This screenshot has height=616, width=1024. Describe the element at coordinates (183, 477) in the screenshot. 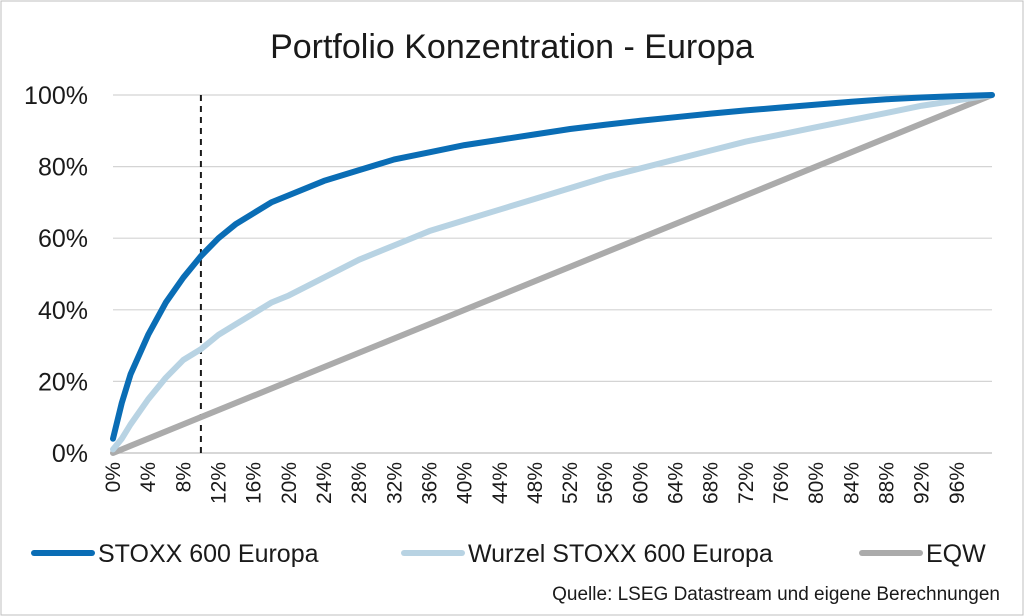

I see `x-tick-label: 8%` at that location.